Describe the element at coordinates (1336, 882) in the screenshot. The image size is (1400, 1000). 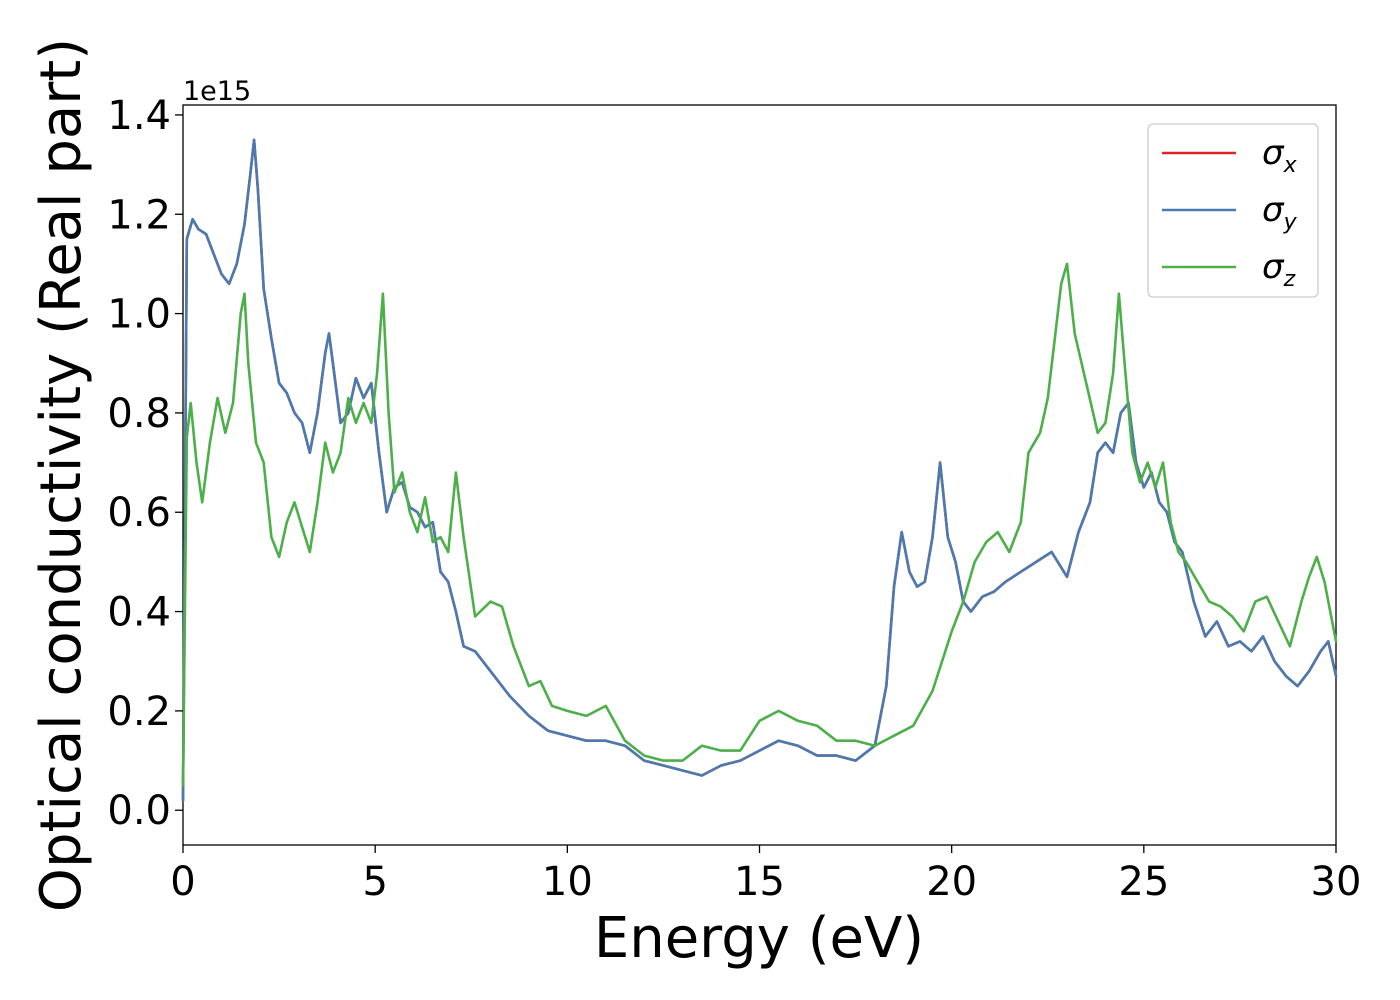
I see `x-tick-label: 30` at that location.